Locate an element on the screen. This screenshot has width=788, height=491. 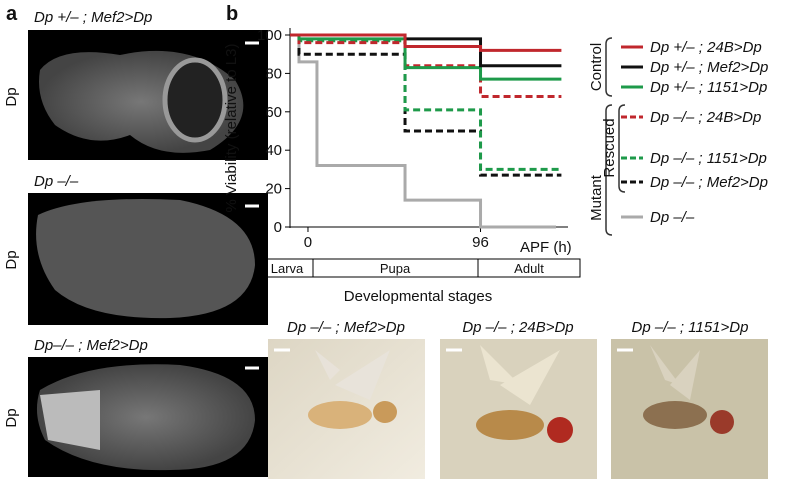
y-tick-label: 100 is located at coordinates (269, 35).